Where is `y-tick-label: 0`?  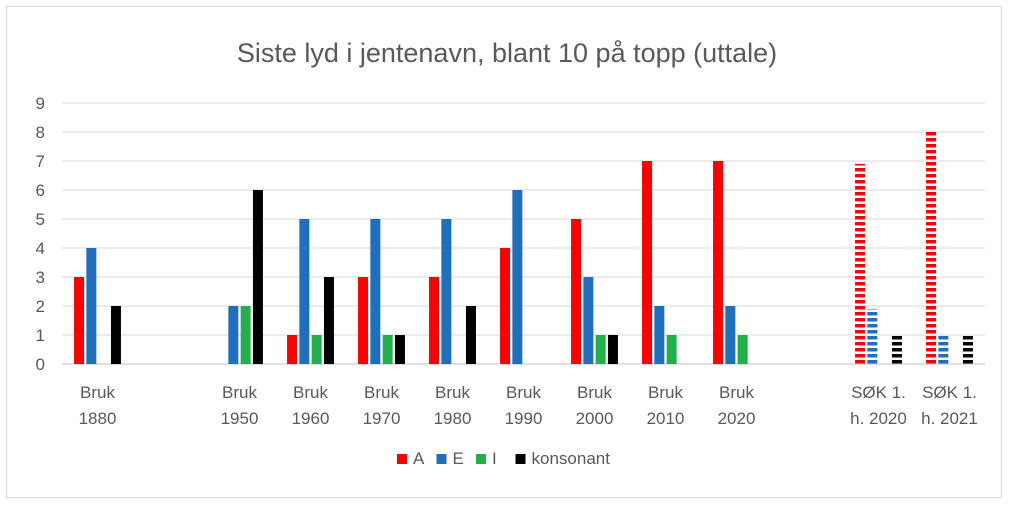 y-tick-label: 0 is located at coordinates (40, 364).